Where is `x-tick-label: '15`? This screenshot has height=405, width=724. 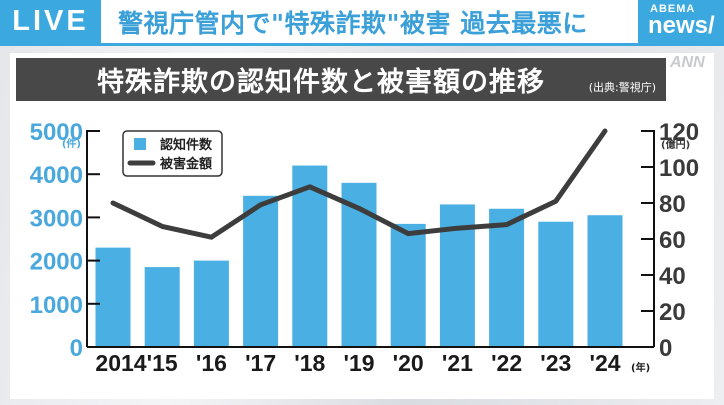
x-tick-label: '15 is located at coordinates (162, 363).